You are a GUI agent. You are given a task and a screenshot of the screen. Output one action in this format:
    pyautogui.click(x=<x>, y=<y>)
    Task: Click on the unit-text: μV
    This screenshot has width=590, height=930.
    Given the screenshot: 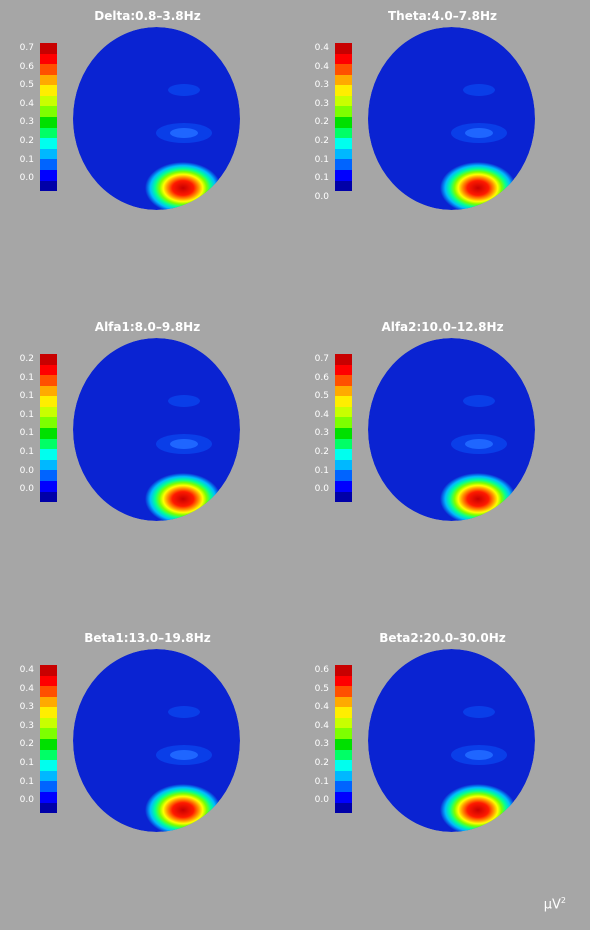 What is the action you would take?
    pyautogui.click(x=552, y=905)
    